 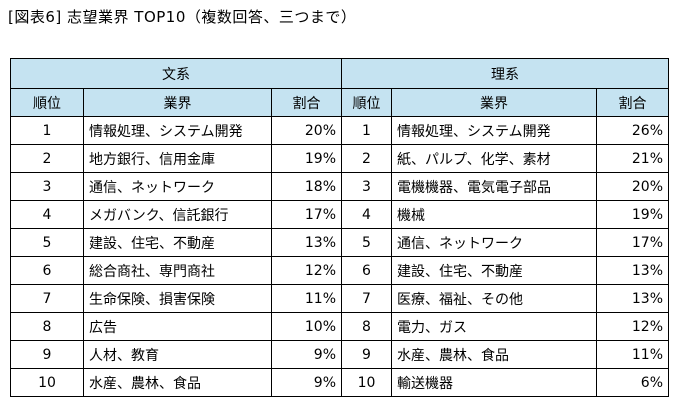 What do you see at coordinates (47, 186) in the screenshot?
I see `rank-cell-humanities: 3` at bounding box center [47, 186].